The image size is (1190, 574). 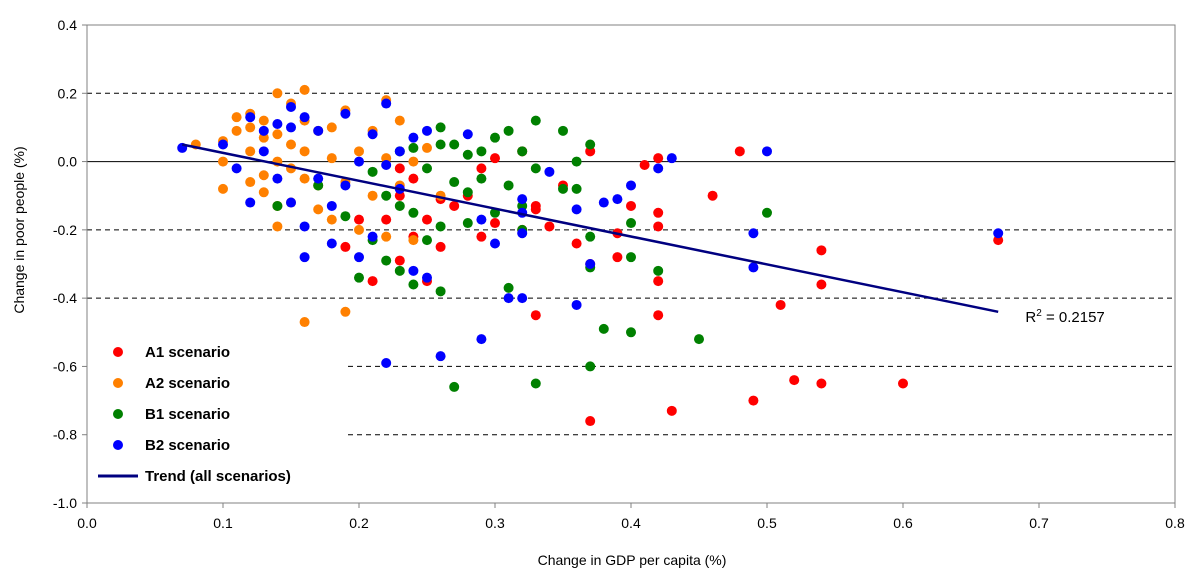 I want to click on y-axis-title: Change in poor people (%), so click(x=19, y=229).